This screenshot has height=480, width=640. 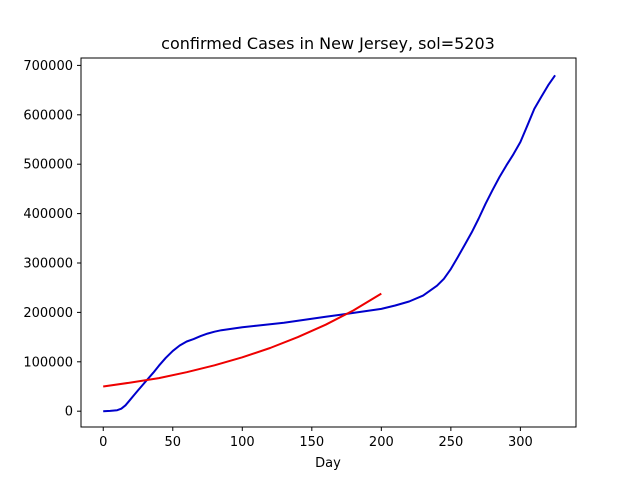 I want to click on y-tick-label: 400000, so click(x=48, y=214).